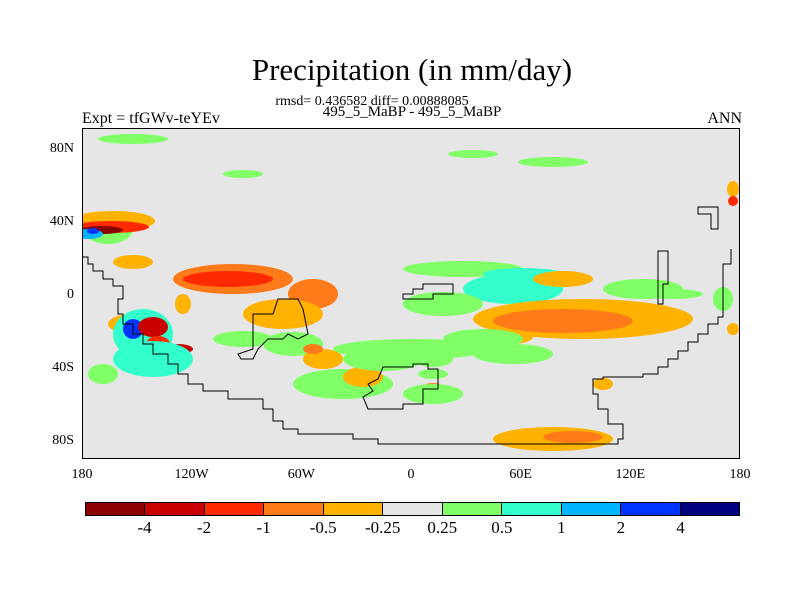  Describe the element at coordinates (520, 474) in the screenshot. I see `lon-tick-label: 60E` at that location.